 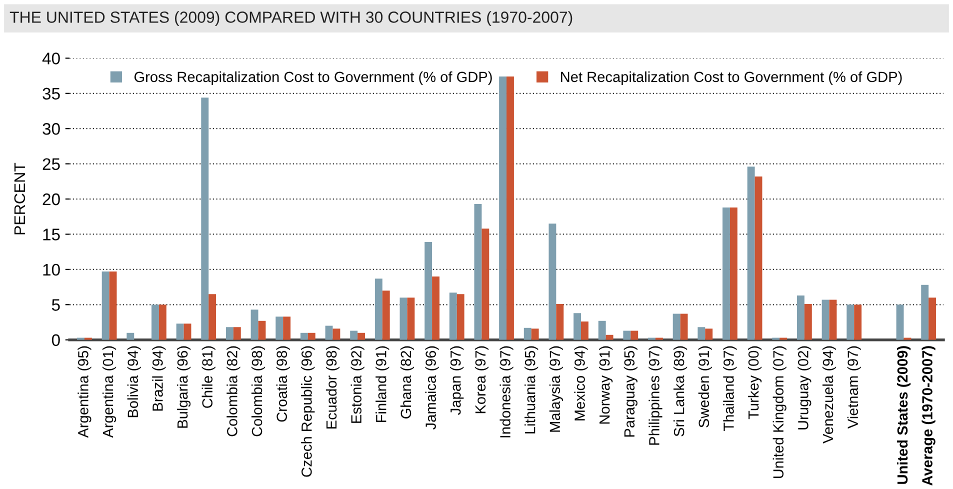 What do you see at coordinates (20, 198) in the screenshot?
I see `y-axis-title: PERCENT` at bounding box center [20, 198].